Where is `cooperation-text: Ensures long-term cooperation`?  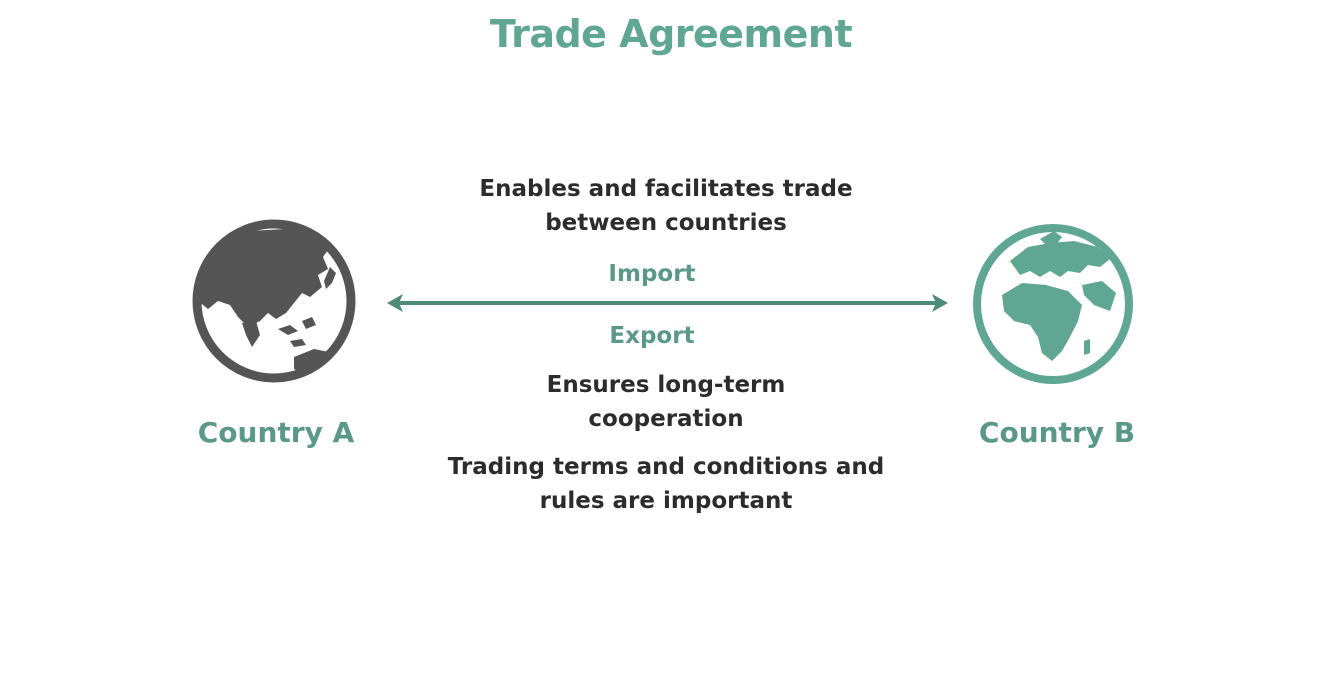 cooperation-text: Ensures long-term cooperation is located at coordinates (666, 402).